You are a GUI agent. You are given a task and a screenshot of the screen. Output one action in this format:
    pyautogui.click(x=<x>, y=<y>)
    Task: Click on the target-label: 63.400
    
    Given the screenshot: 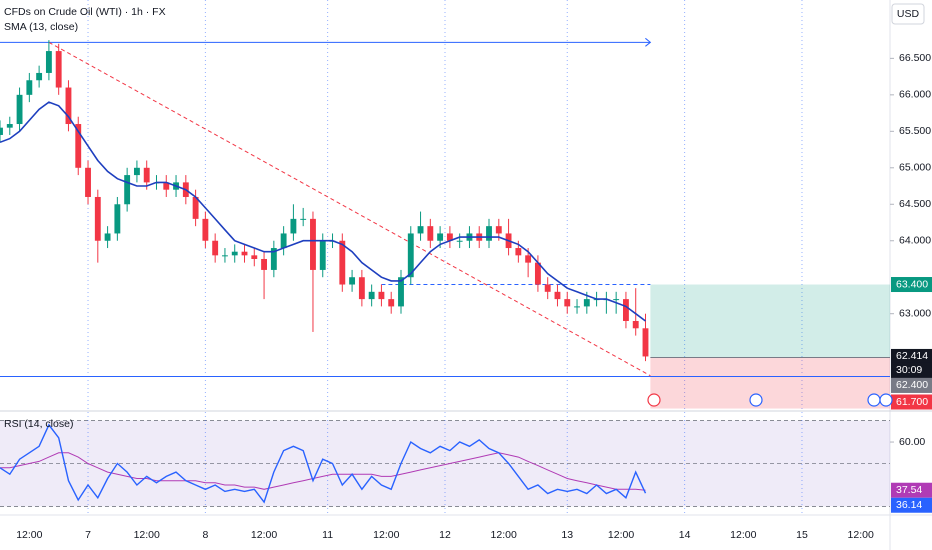 What is the action you would take?
    pyautogui.click(x=912, y=284)
    